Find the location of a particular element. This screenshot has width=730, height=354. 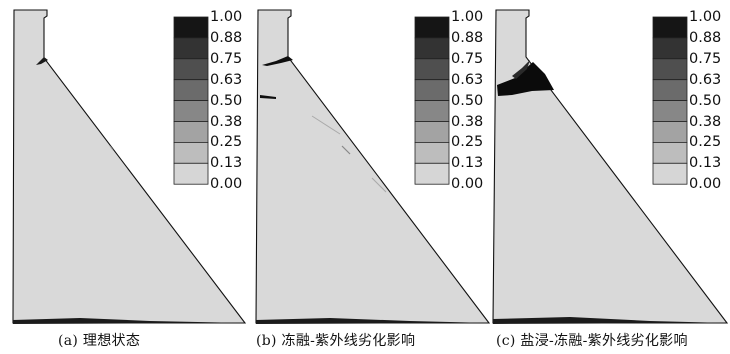

legend-b-label-2: 0.75 is located at coordinates (467, 58).